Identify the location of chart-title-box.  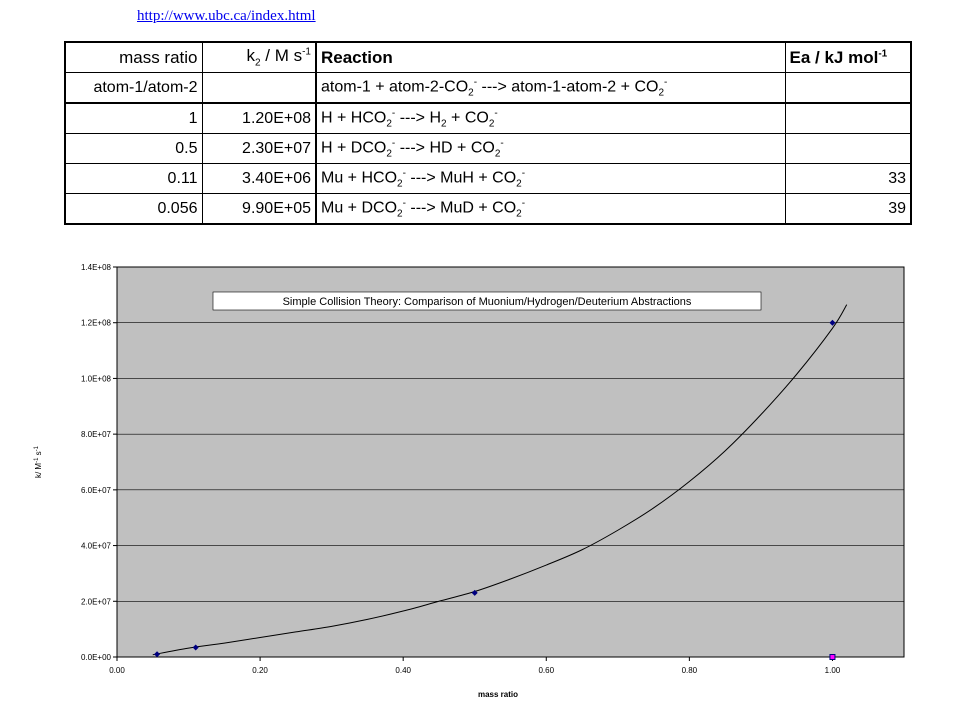
(487, 301).